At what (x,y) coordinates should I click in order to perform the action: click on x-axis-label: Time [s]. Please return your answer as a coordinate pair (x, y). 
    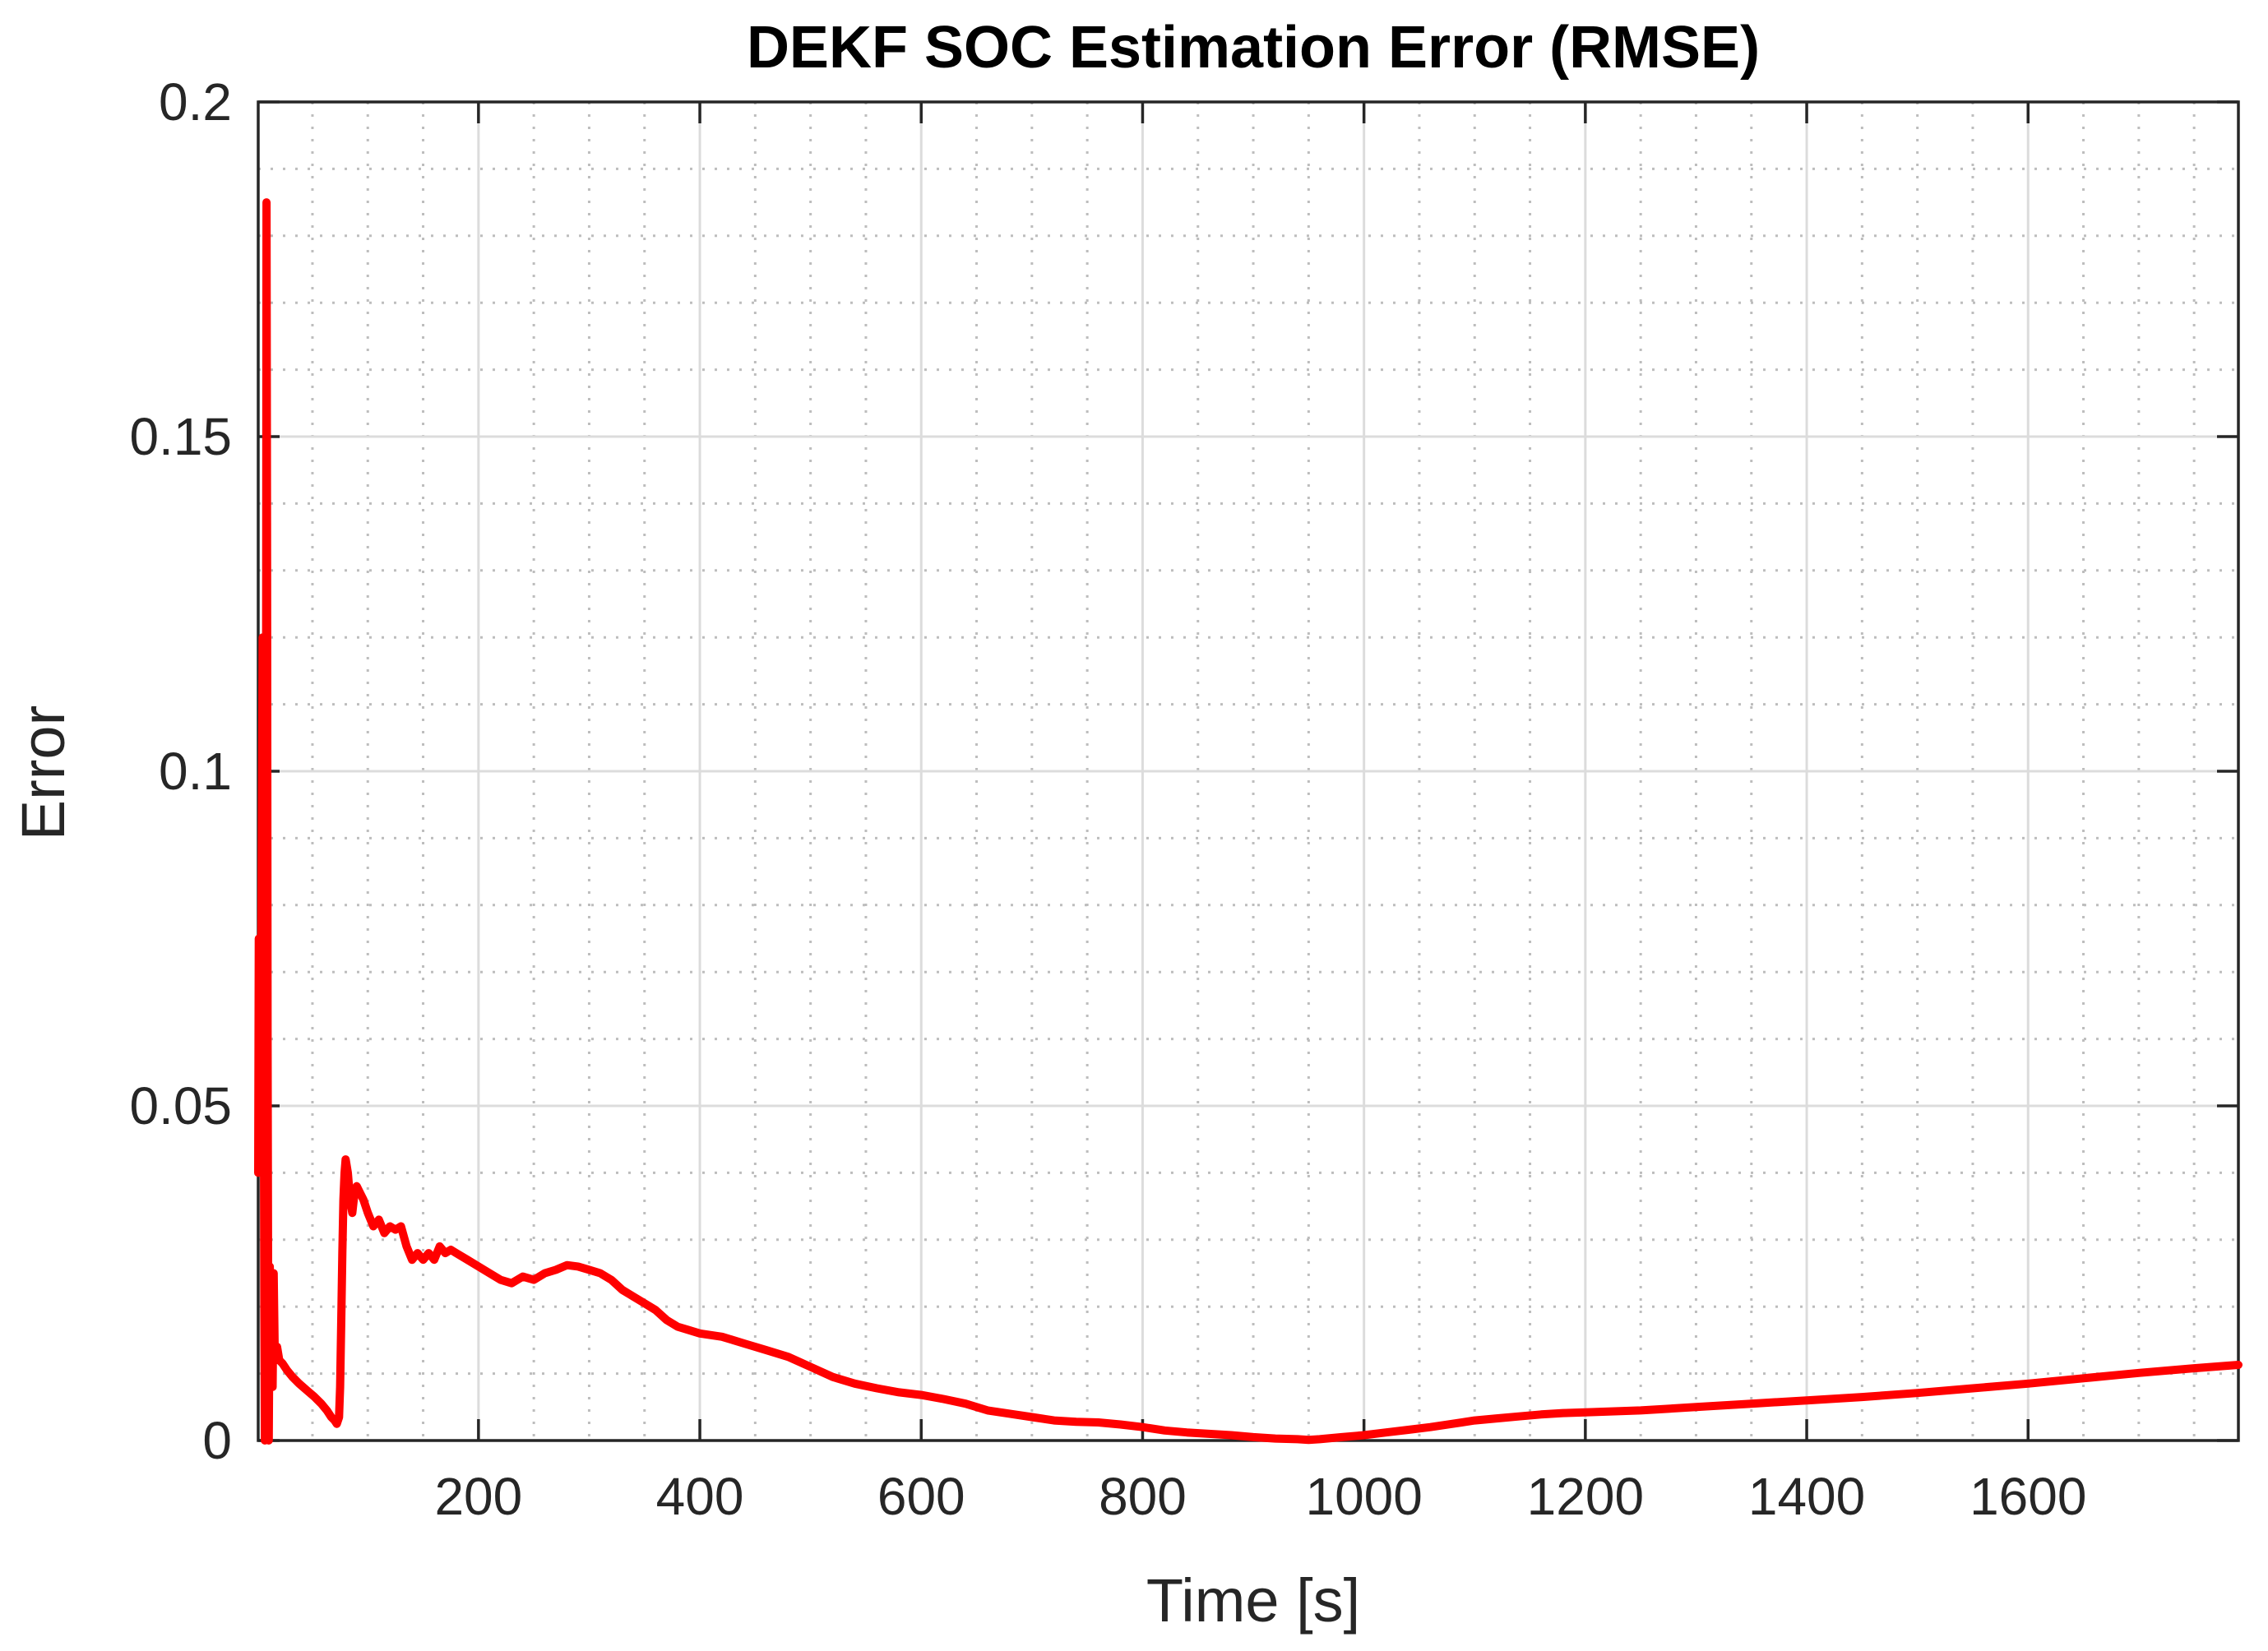
    Looking at the image, I should click on (1253, 1600).